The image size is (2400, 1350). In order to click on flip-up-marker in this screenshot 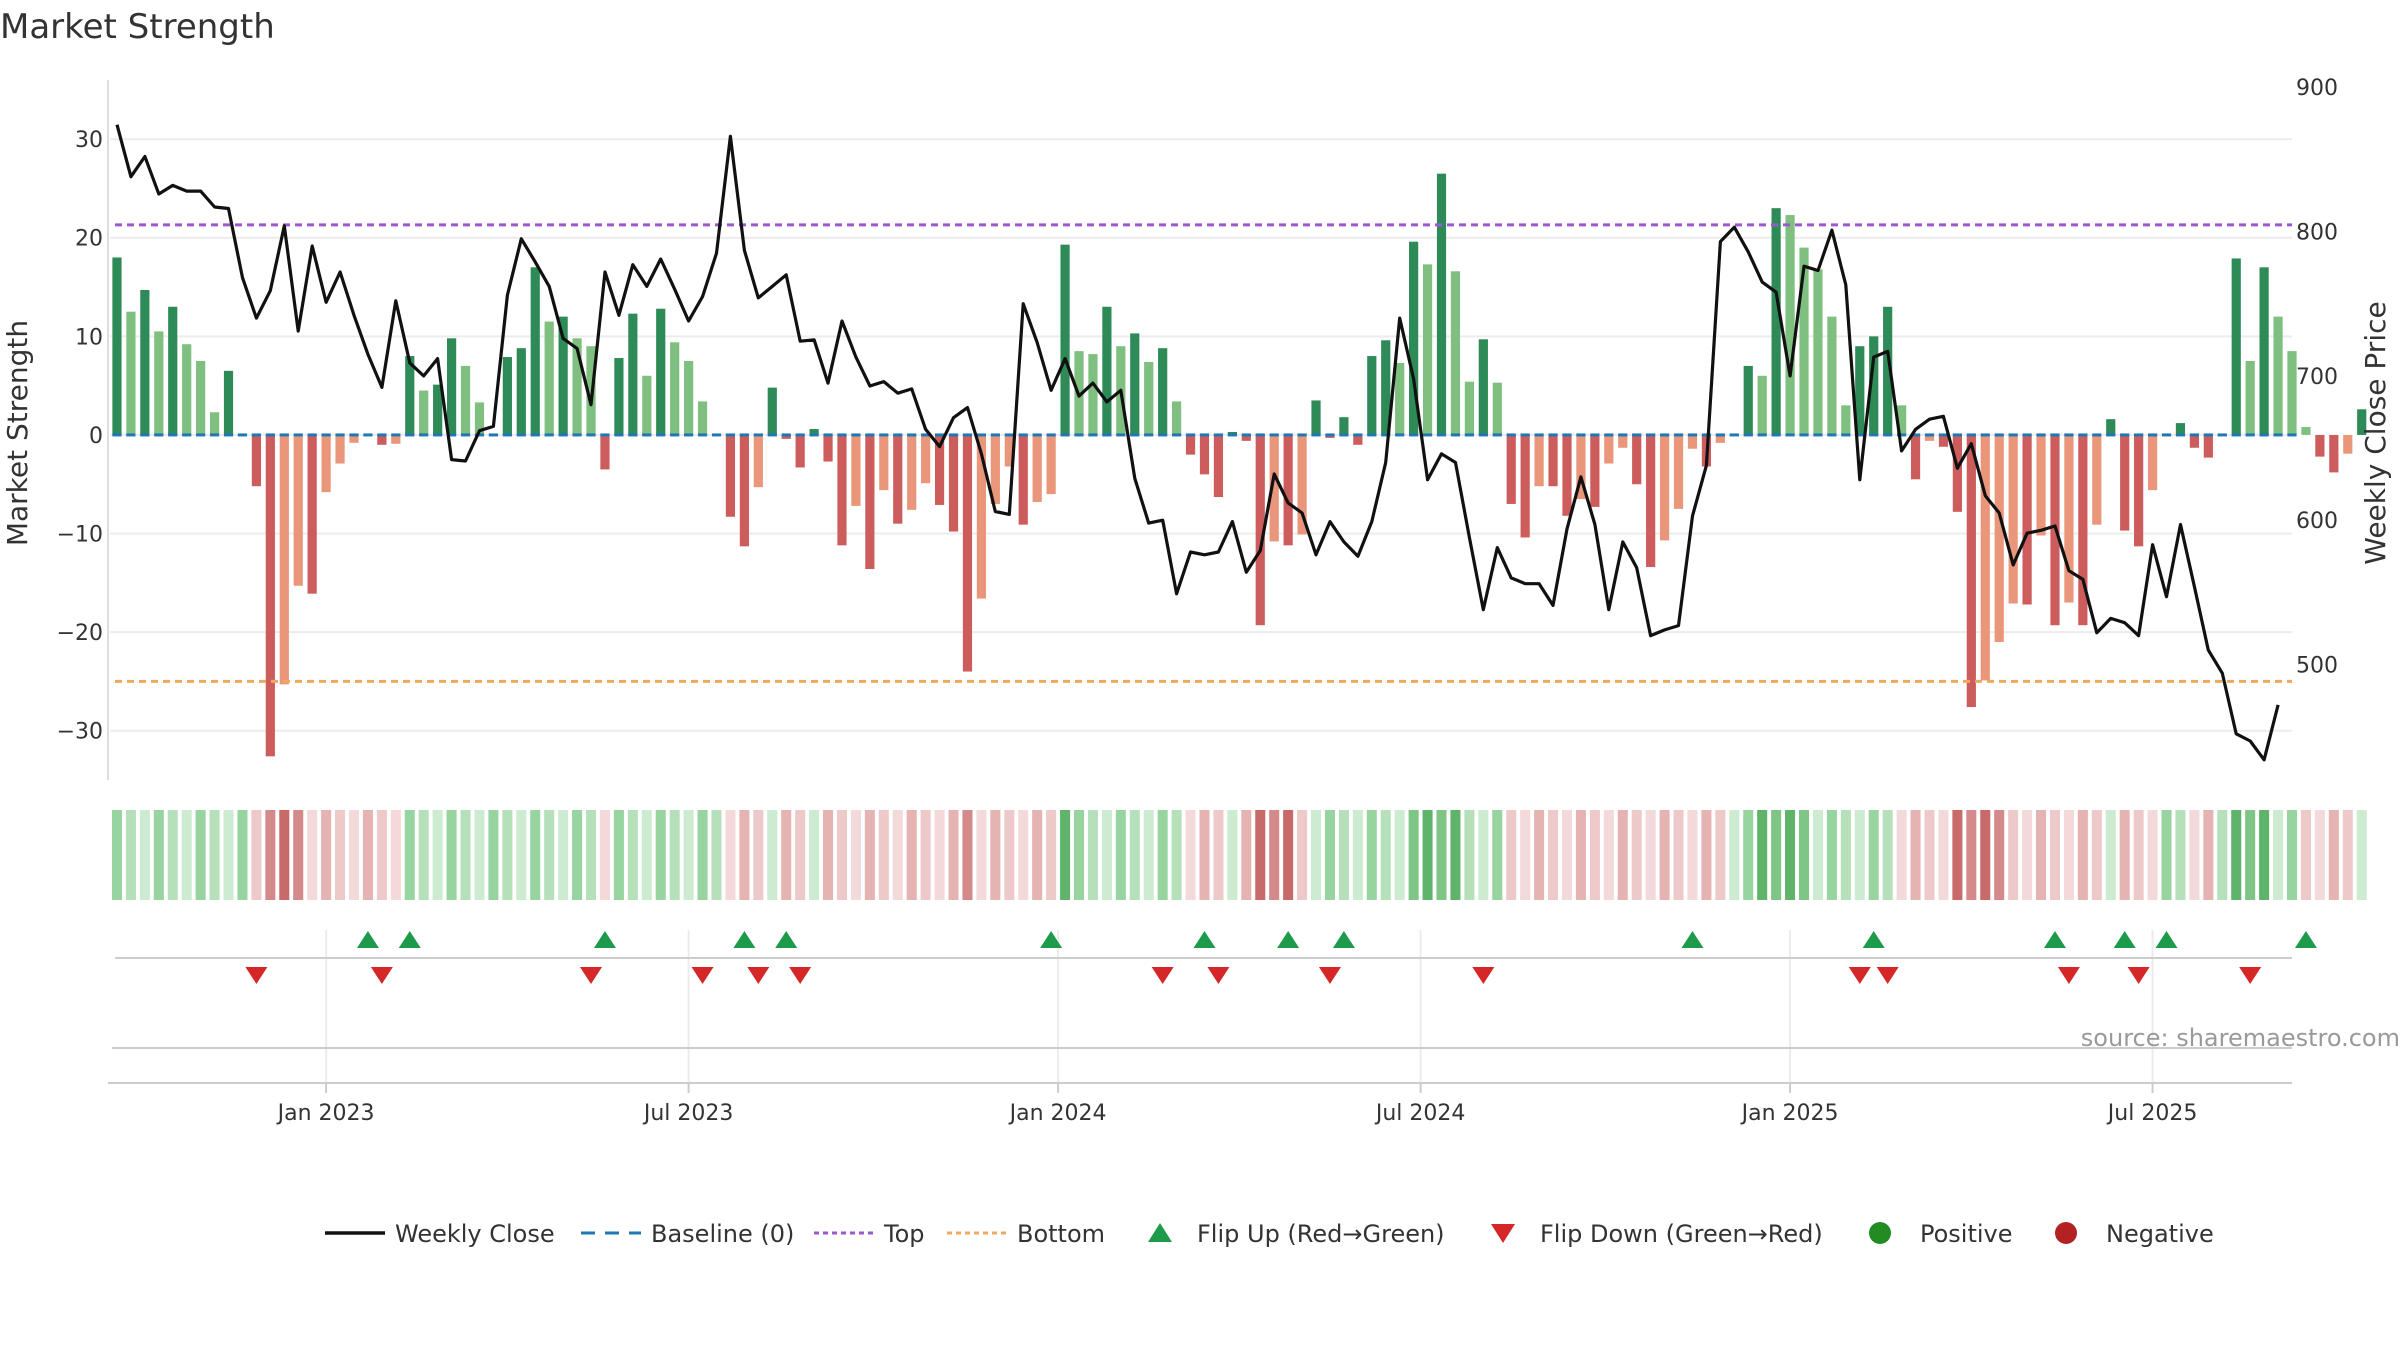, I will do `click(1051, 939)`.